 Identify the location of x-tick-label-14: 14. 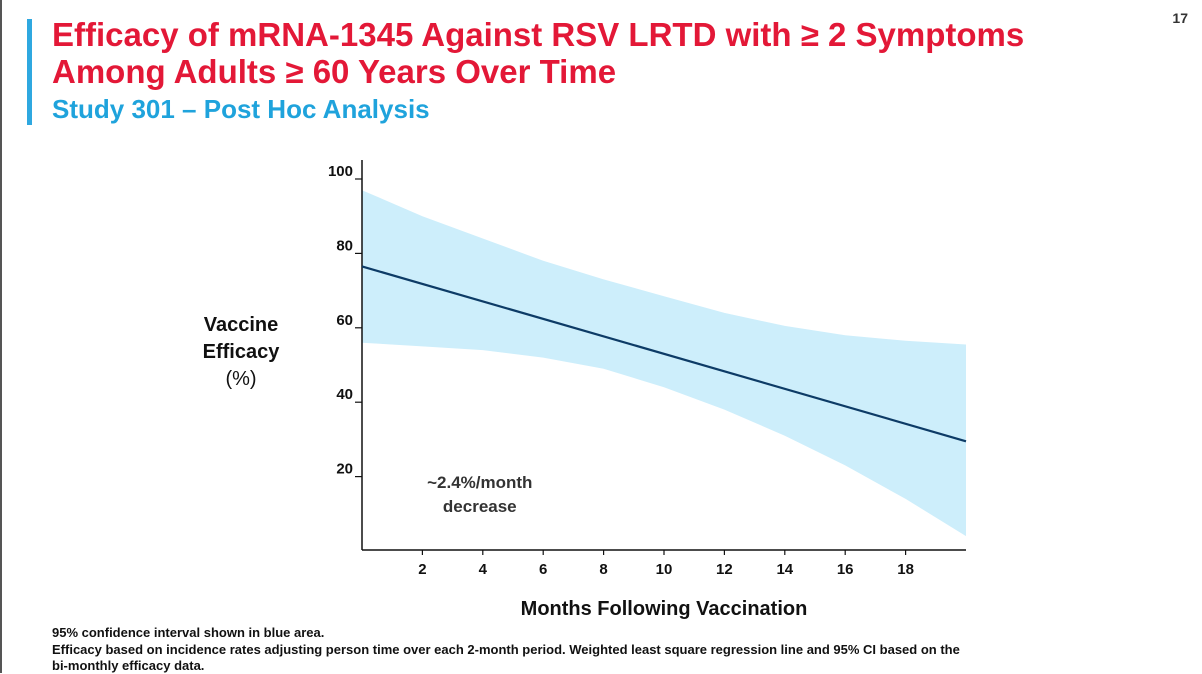
(784, 569).